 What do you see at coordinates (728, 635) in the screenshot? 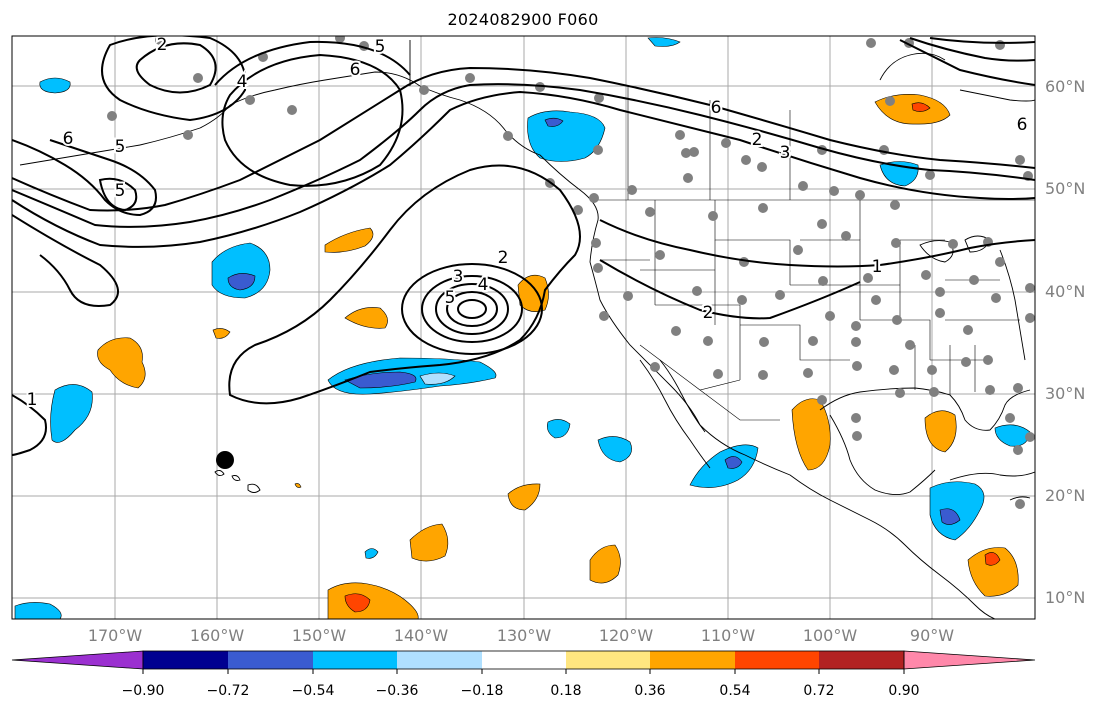
I see `lon-label: 110°W` at bounding box center [728, 635].